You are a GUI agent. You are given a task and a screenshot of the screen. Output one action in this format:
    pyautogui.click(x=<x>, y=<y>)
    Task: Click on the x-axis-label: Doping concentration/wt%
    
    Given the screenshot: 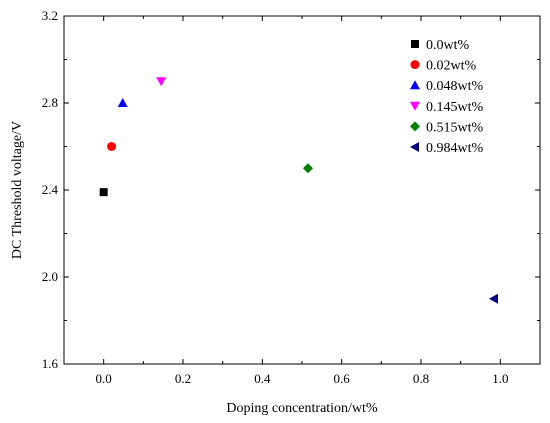 What is the action you would take?
    pyautogui.click(x=302, y=408)
    